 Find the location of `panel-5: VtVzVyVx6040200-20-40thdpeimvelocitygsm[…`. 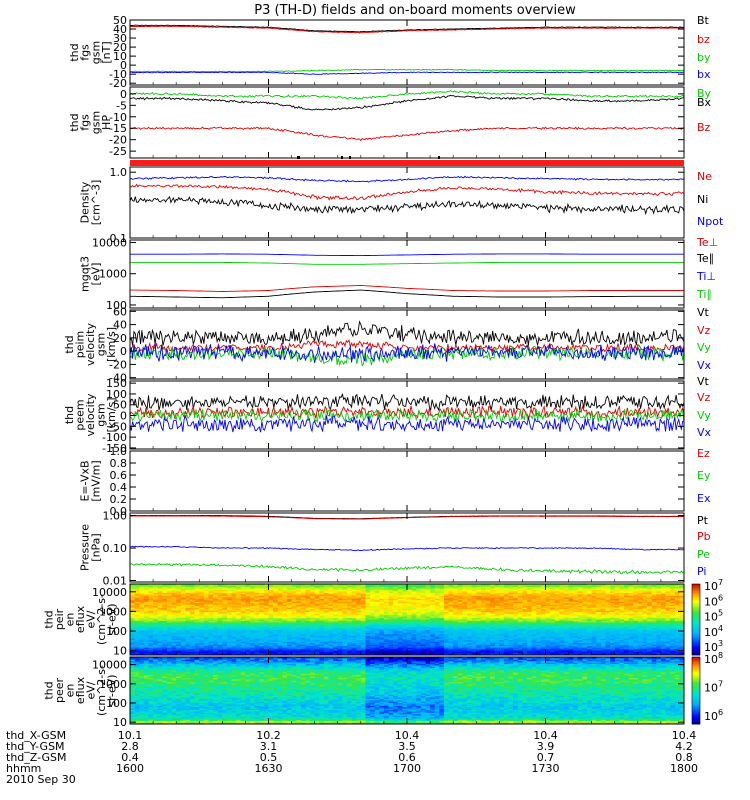

panel-5: VtVzVyVx6040200-20-40thdpeimvelocitygsm[… is located at coordinates (387, 344).